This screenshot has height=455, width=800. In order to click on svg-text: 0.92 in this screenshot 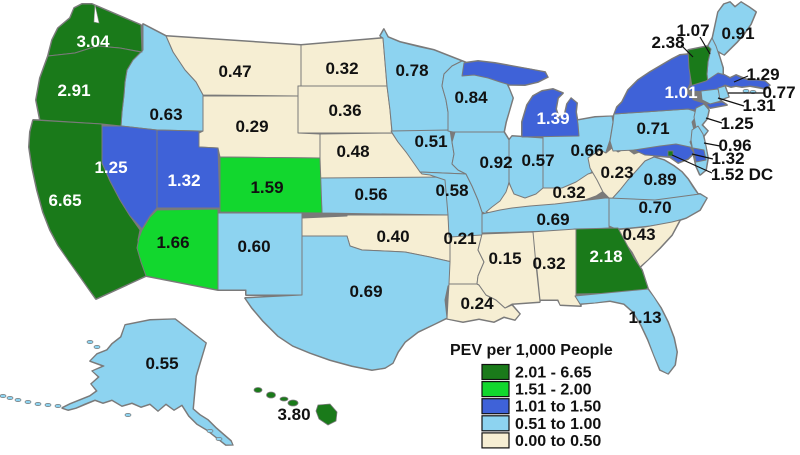, I will do `click(495, 162)`.